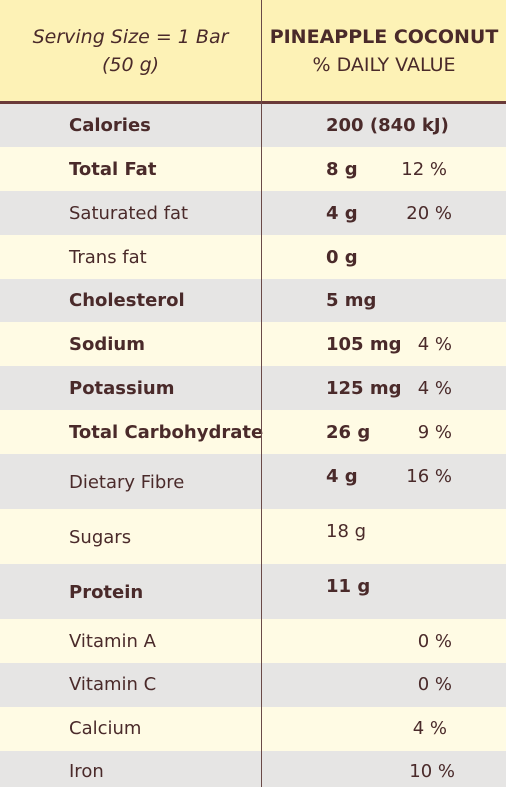 This screenshot has width=506, height=787. Describe the element at coordinates (253, 125) in the screenshot. I see `table-row: Calories 200 (840 kJ)` at that location.